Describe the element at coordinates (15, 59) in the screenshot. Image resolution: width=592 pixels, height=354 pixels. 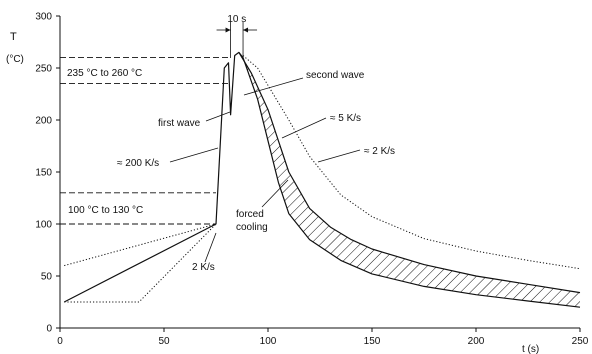
I see `y-axis-unit: (°C)` at that location.